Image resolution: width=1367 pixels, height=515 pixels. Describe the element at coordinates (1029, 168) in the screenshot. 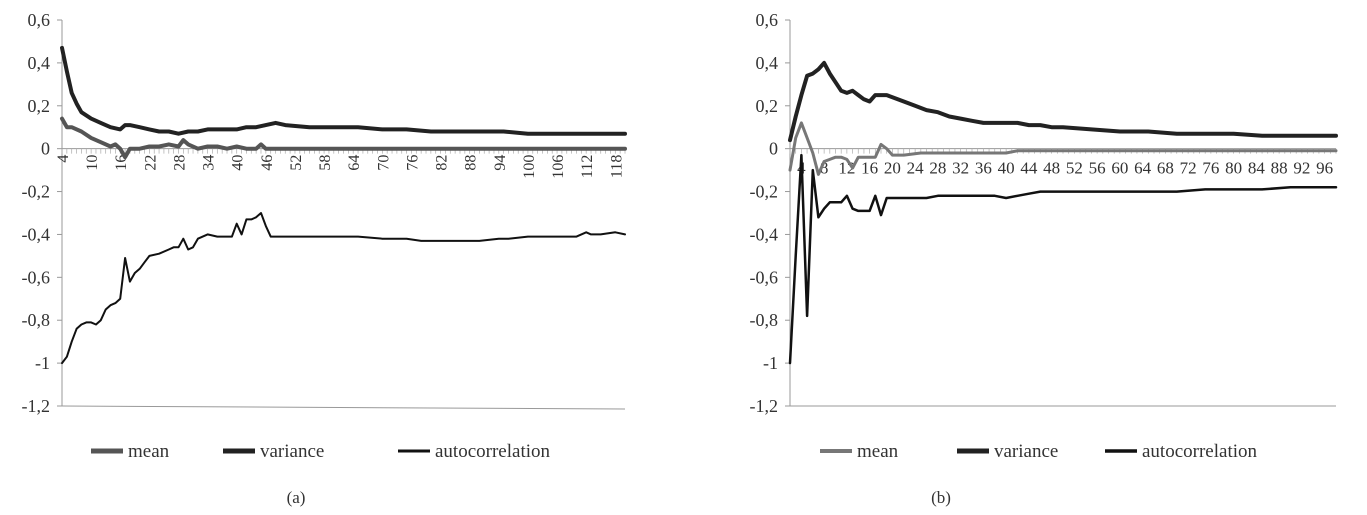

I see `x-tick-label: 44` at that location.